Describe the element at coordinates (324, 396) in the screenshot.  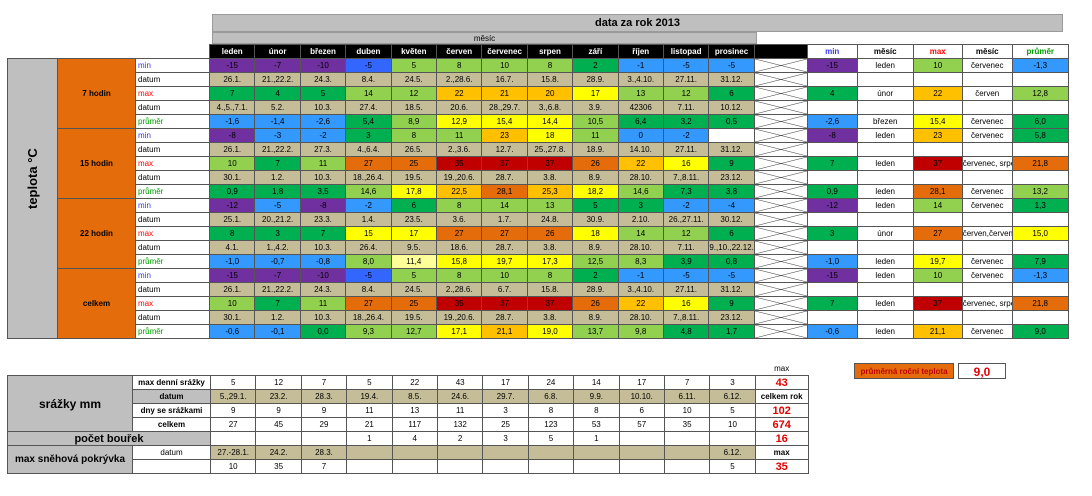
I see `precip-cell: 28.3.` at that location.